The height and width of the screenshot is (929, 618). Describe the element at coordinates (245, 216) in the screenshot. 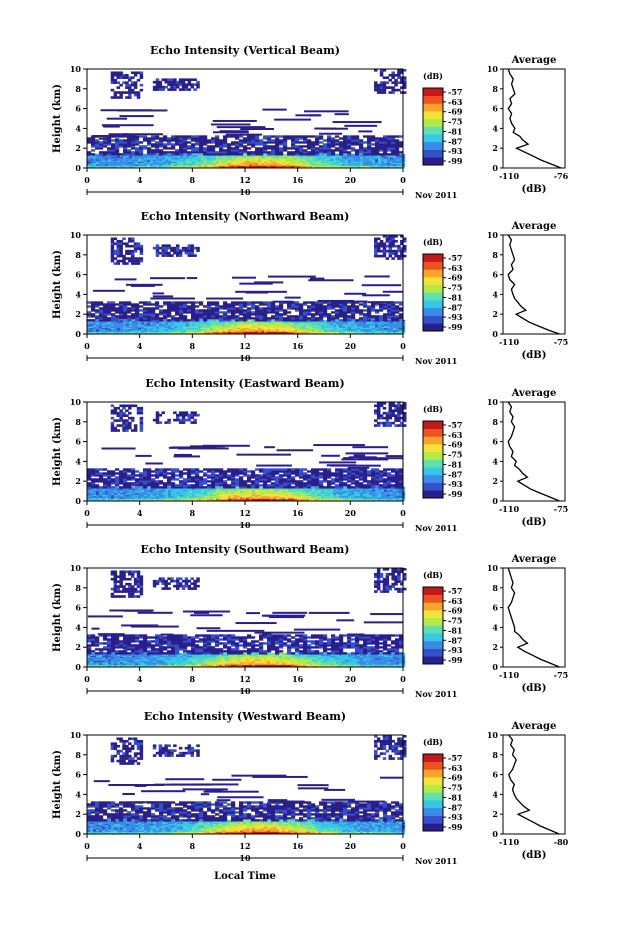

I see `chart-title: Echo Intensity (Northward Beam)` at that location.